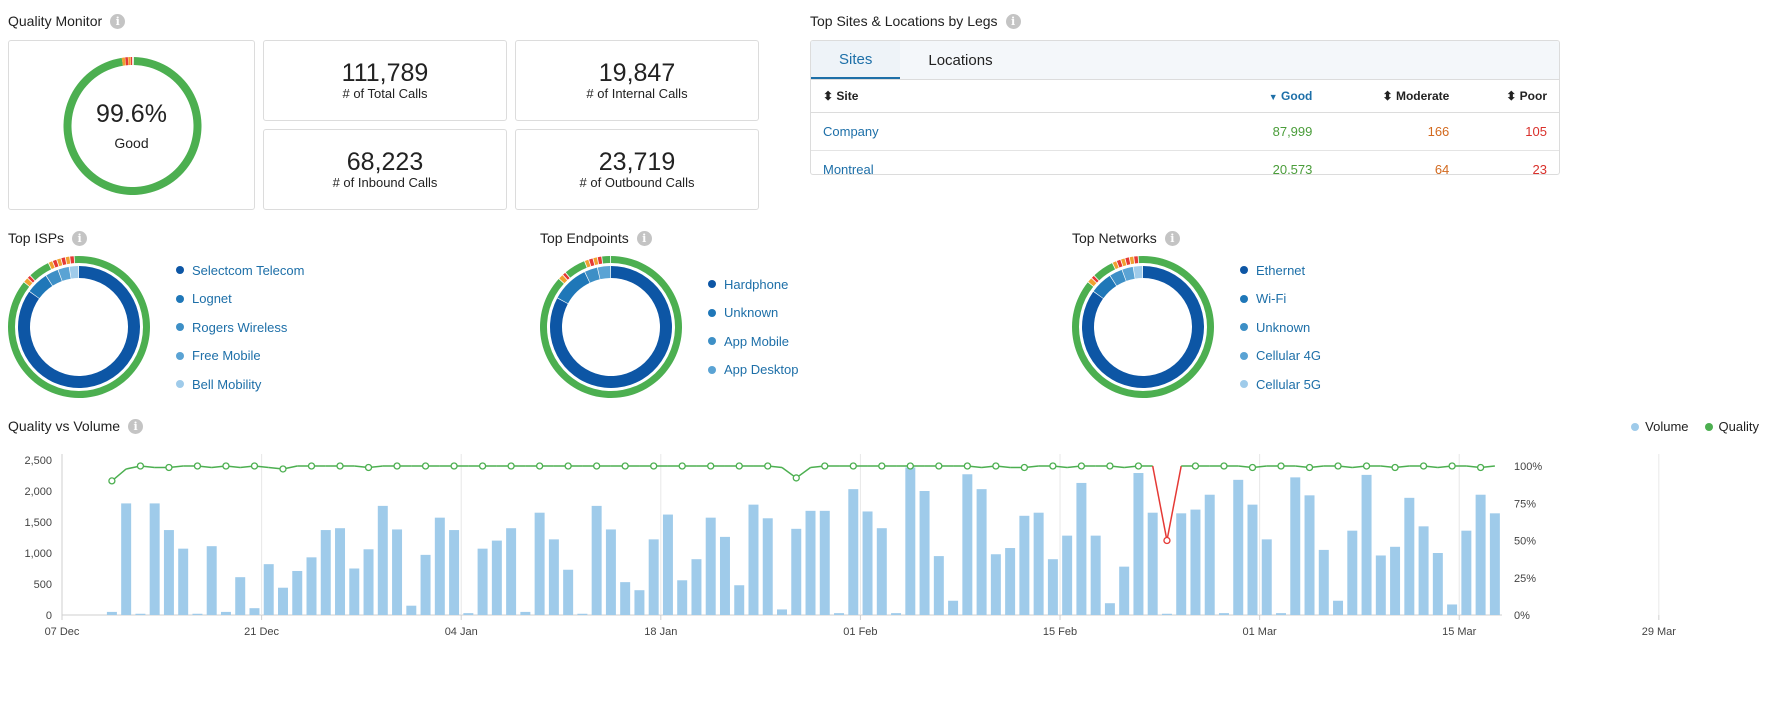  I want to click on y2-tick-label: 25%, so click(1525, 579).